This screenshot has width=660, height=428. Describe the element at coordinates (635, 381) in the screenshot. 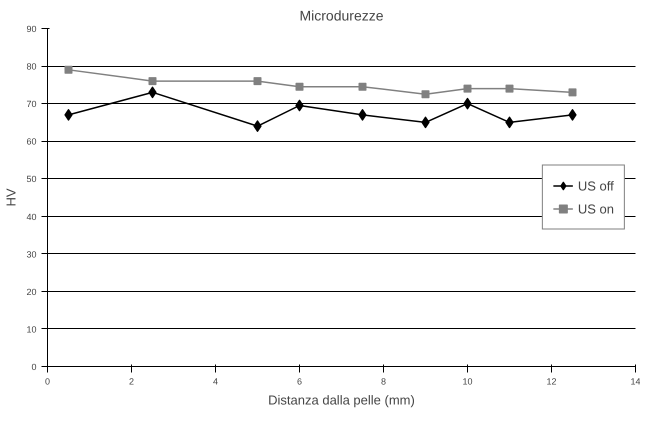

I see `x-tick-label: 14` at that location.